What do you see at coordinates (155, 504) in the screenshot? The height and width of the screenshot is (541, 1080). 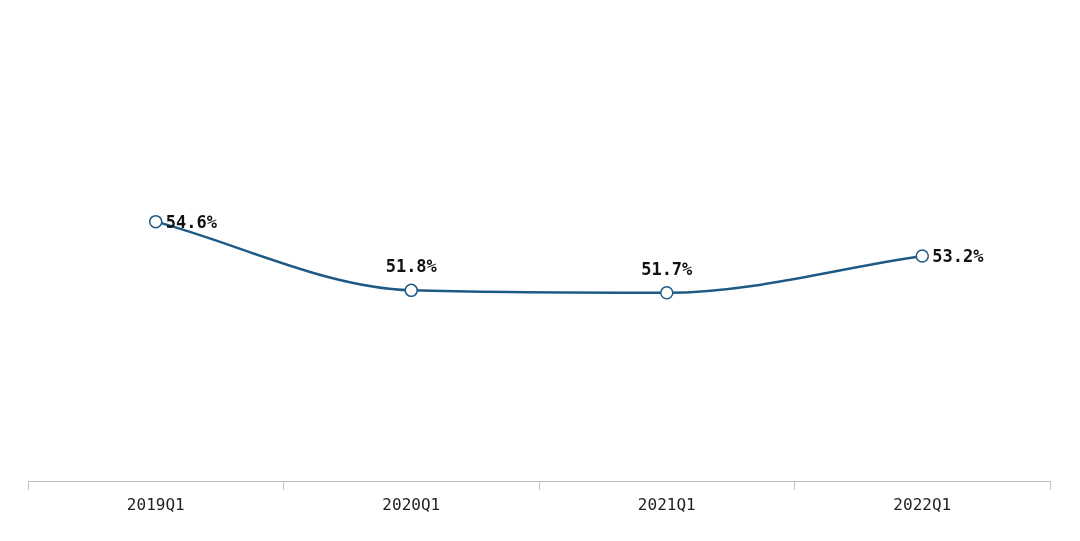 I see `x-tick-label: 2019Q1` at bounding box center [155, 504].